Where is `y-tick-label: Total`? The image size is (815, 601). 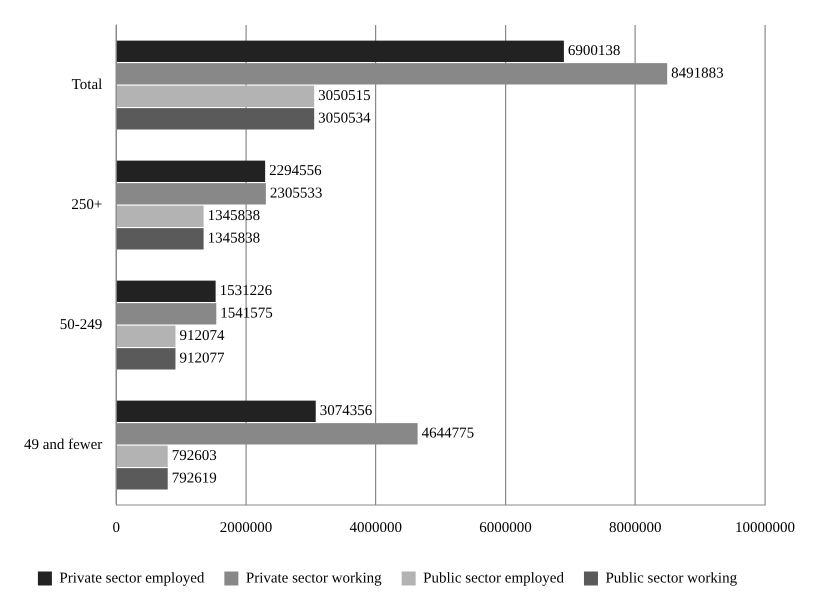
y-tick-label: Total is located at coordinates (87, 84).